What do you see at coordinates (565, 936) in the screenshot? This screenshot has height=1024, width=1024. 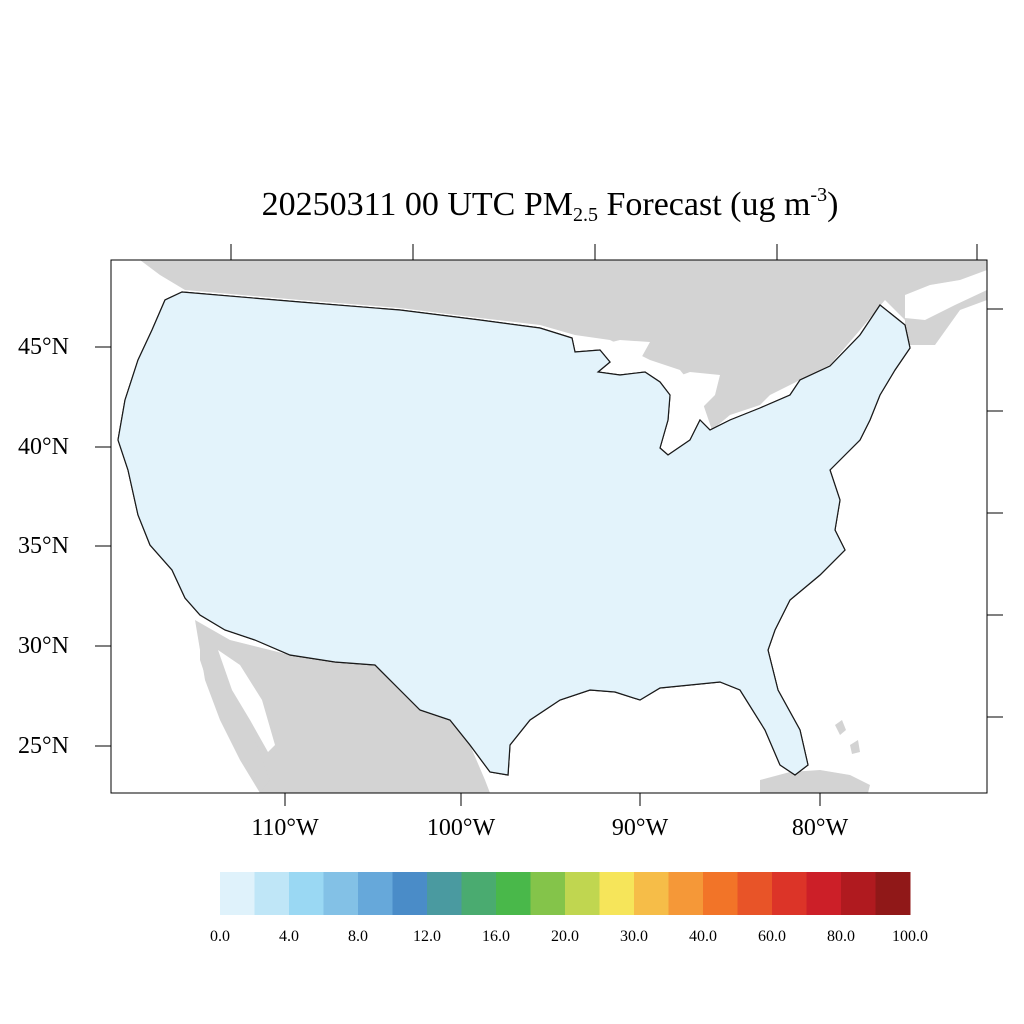 I see `colorbar-label: 20.0` at bounding box center [565, 936].